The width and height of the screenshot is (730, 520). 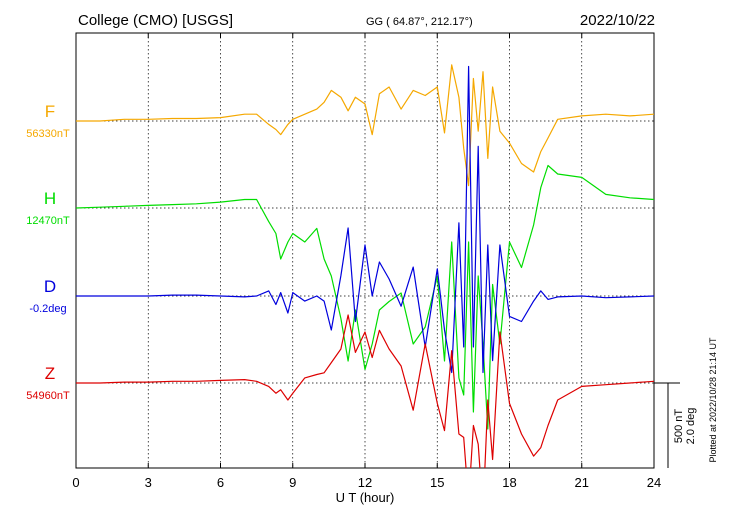 What do you see at coordinates (437, 482) in the screenshot?
I see `x-tick-label: 15` at bounding box center [437, 482].